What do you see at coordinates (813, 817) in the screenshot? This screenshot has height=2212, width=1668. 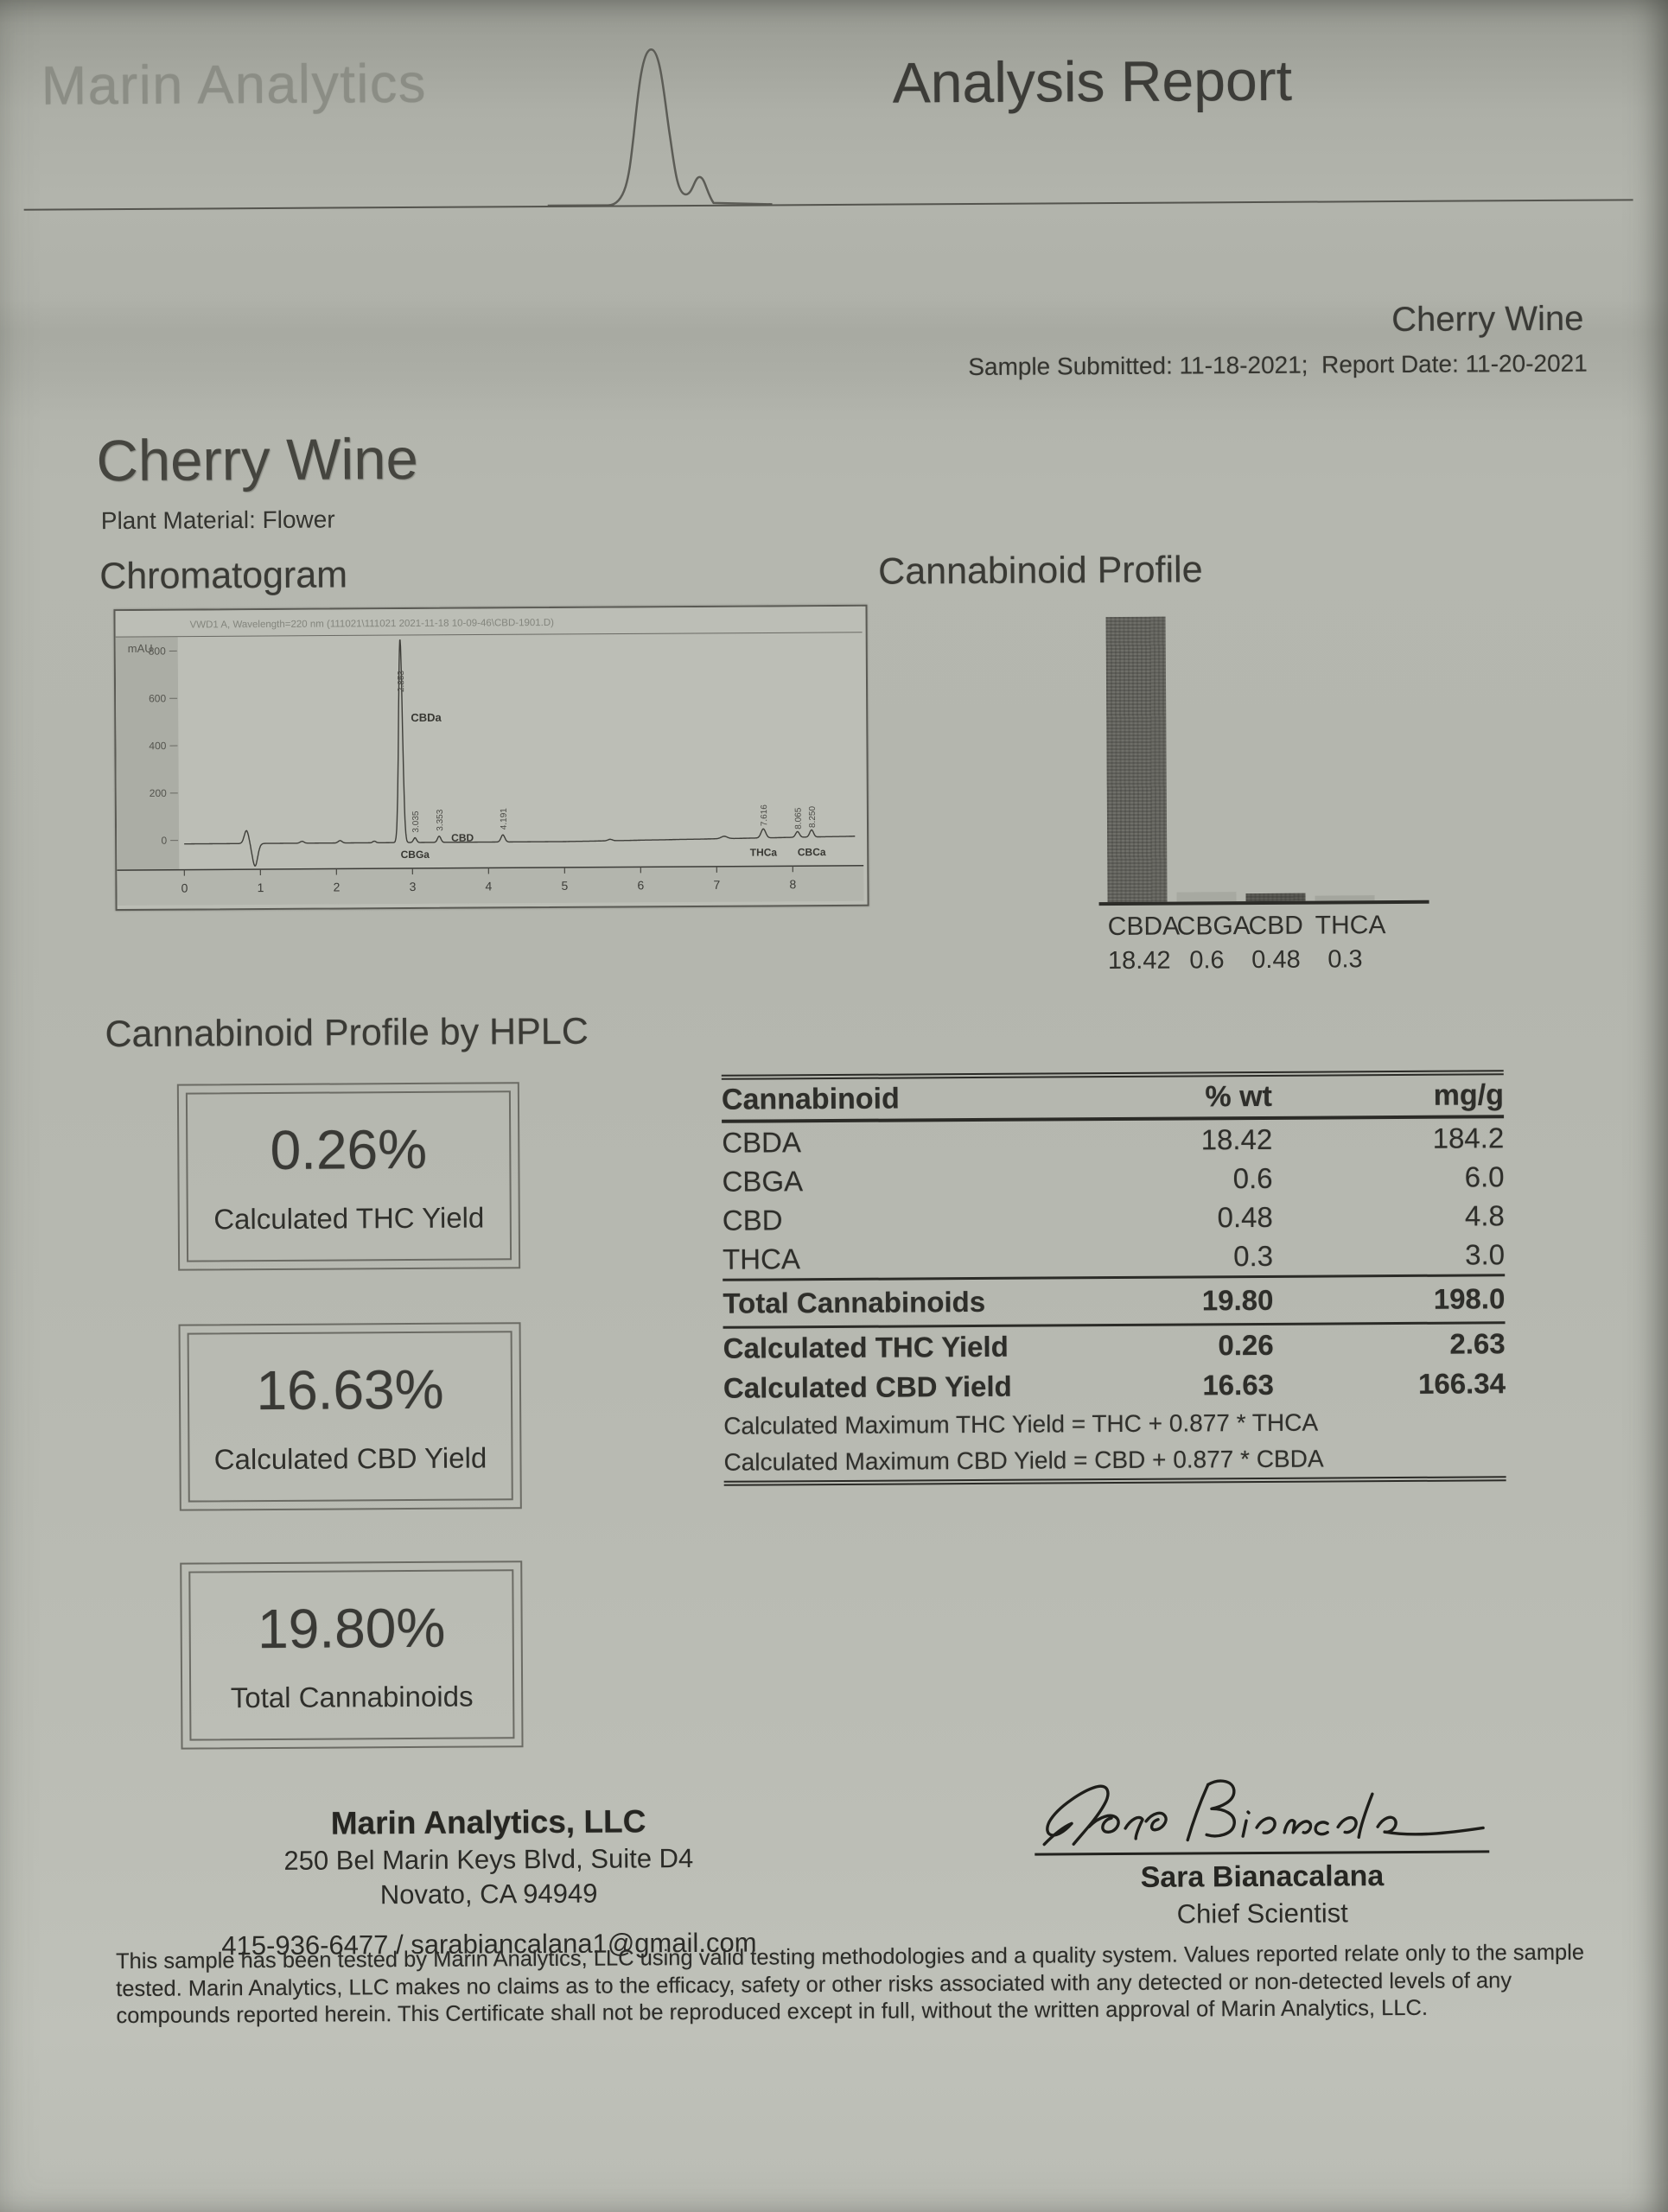 I see `retention-time-label: 8.250` at bounding box center [813, 817].